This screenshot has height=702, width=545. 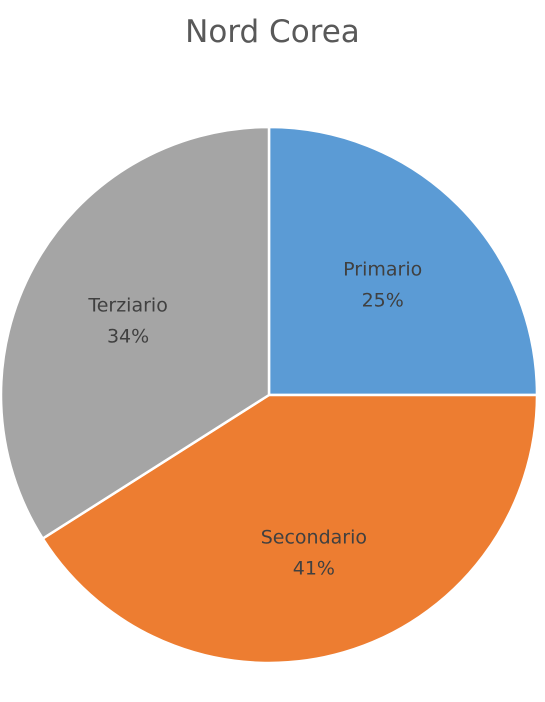 I want to click on chart-title: Nord Corea, so click(x=272, y=32).